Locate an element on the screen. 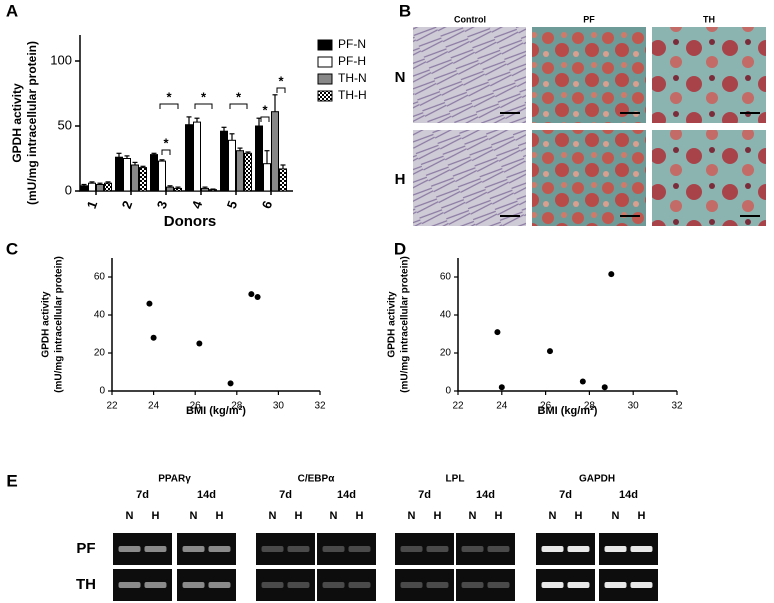  y-tick-label: 60 is located at coordinates (446, 277).